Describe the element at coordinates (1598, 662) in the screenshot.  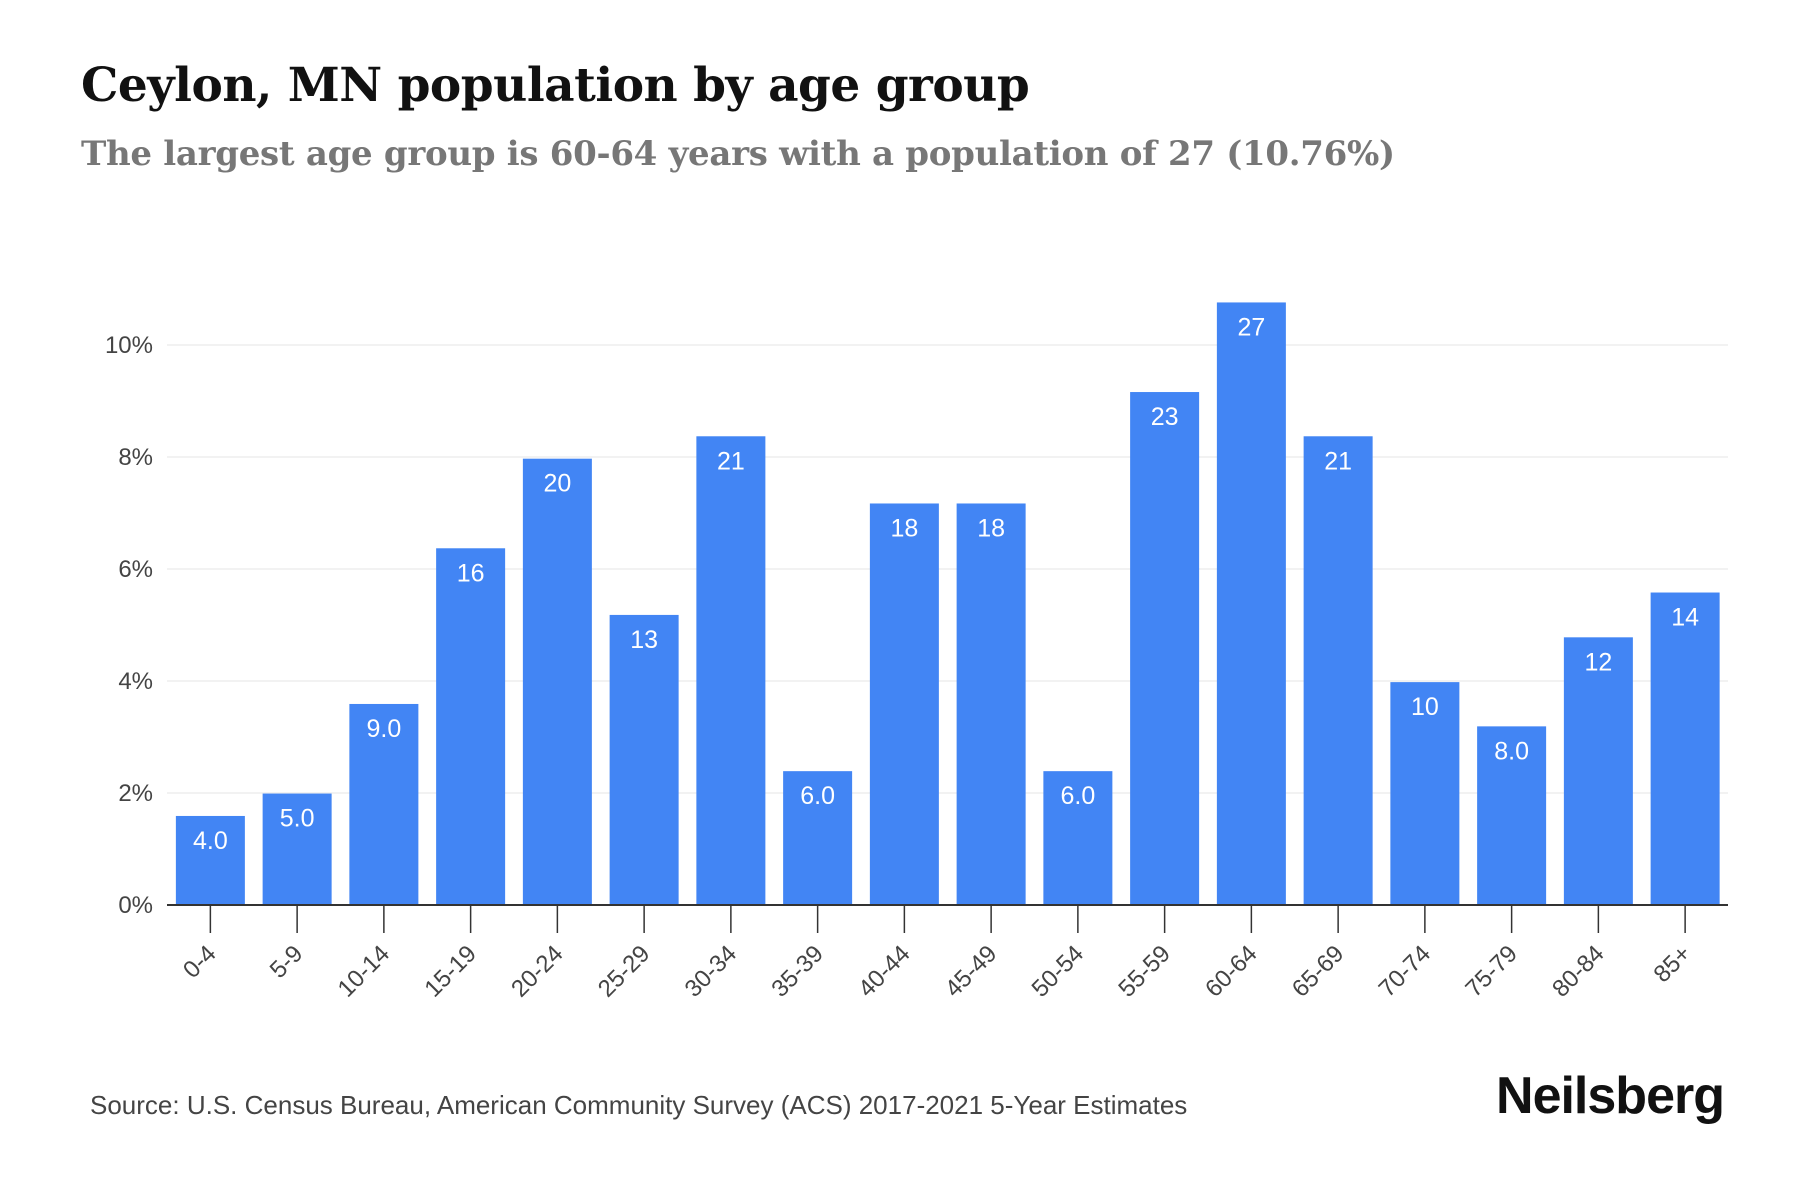
I see `bar-value-label: 12` at that location.